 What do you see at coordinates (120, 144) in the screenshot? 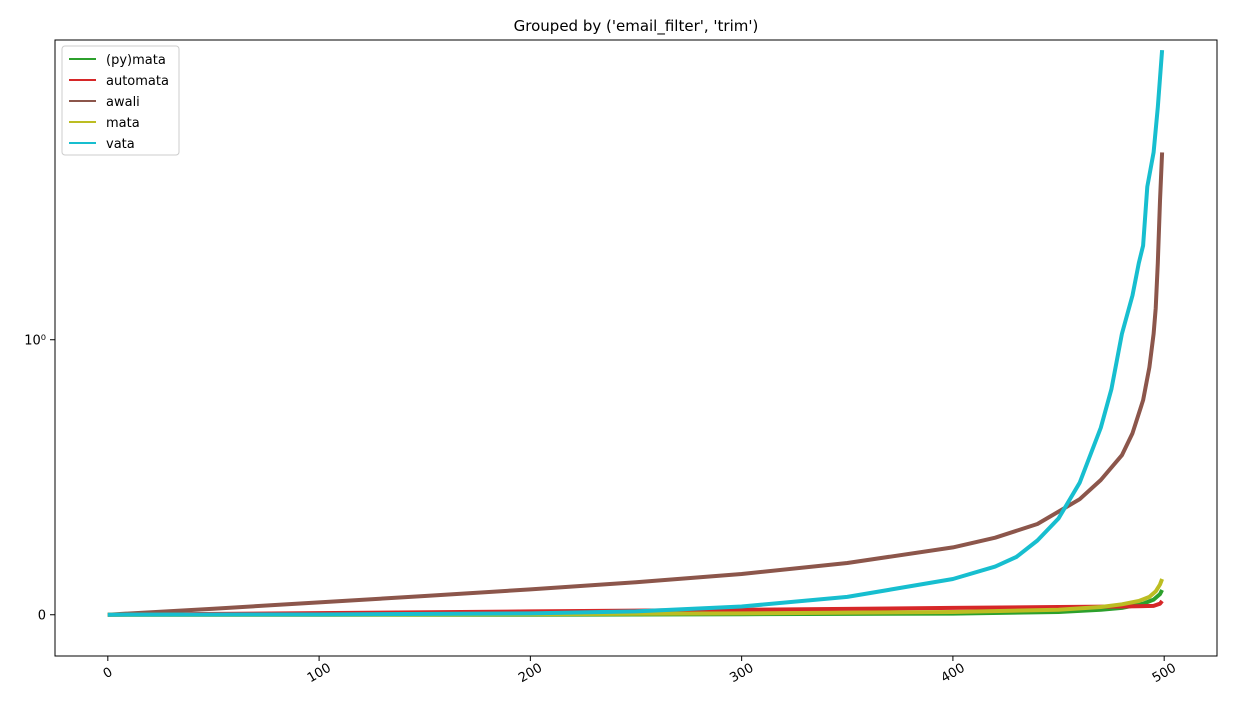
I see `legend-label: vata` at bounding box center [120, 144].